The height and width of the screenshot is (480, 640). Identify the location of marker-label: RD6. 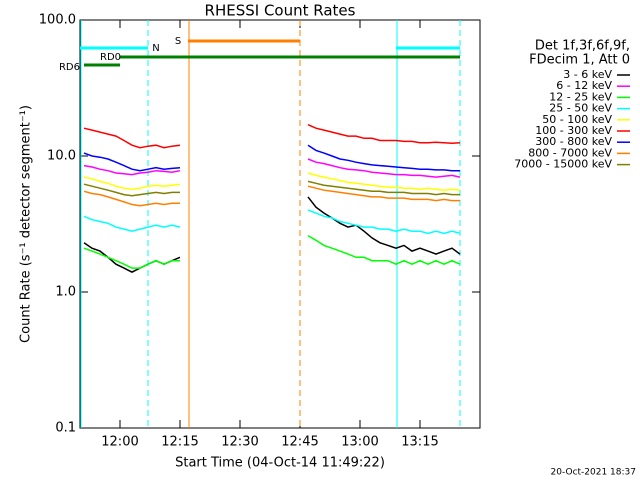
(69, 67).